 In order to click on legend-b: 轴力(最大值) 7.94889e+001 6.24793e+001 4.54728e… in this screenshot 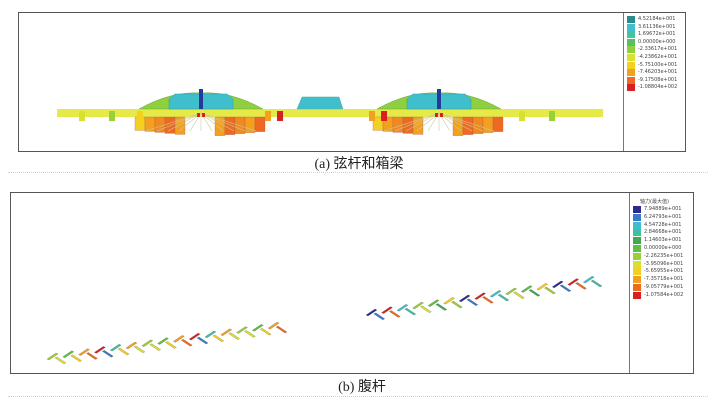, I will do `click(661, 283)`.